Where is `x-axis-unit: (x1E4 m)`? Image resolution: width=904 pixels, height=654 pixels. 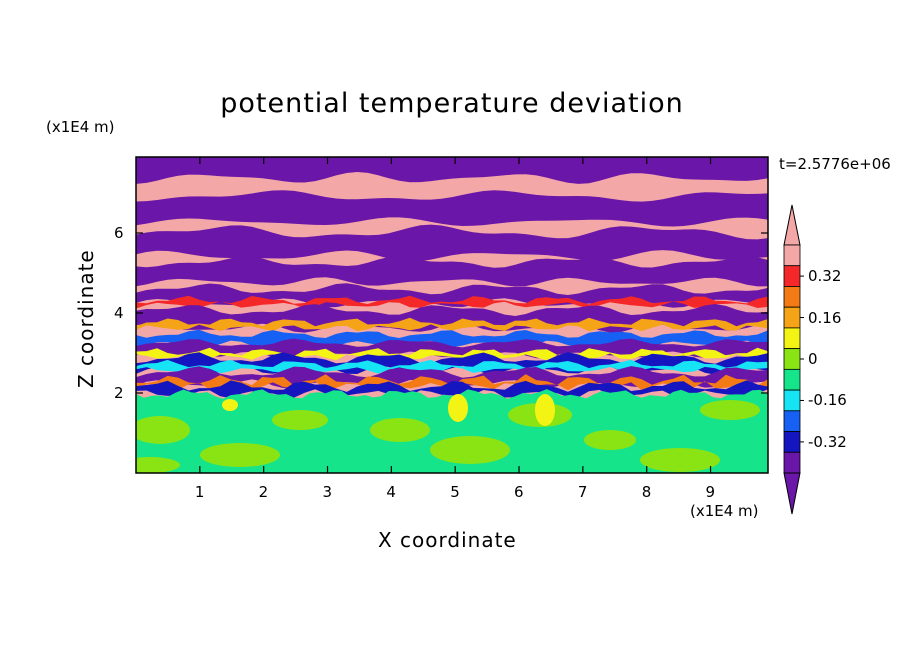
x-axis-unit: (x1E4 m) is located at coordinates (724, 511).